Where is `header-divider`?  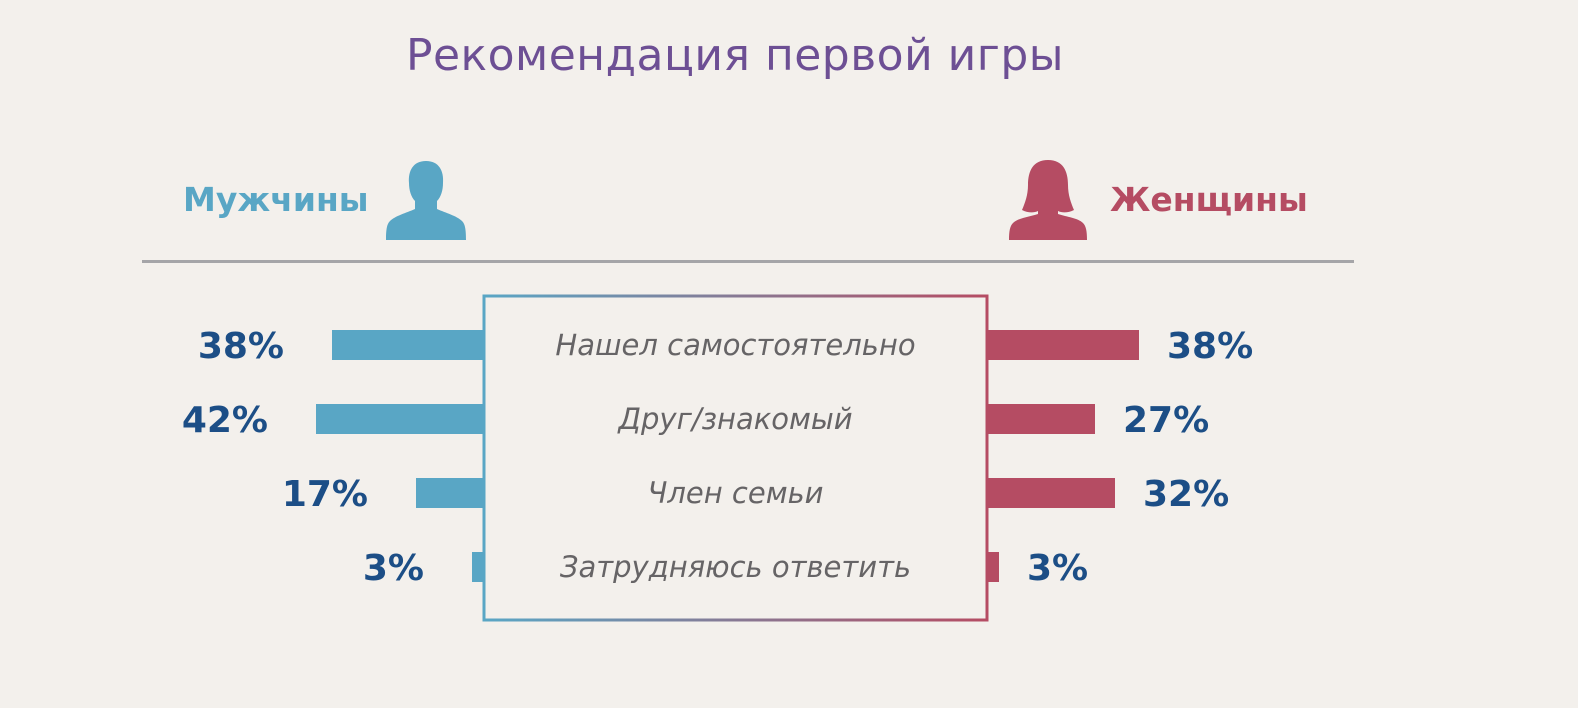
header-divider is located at coordinates (748, 261).